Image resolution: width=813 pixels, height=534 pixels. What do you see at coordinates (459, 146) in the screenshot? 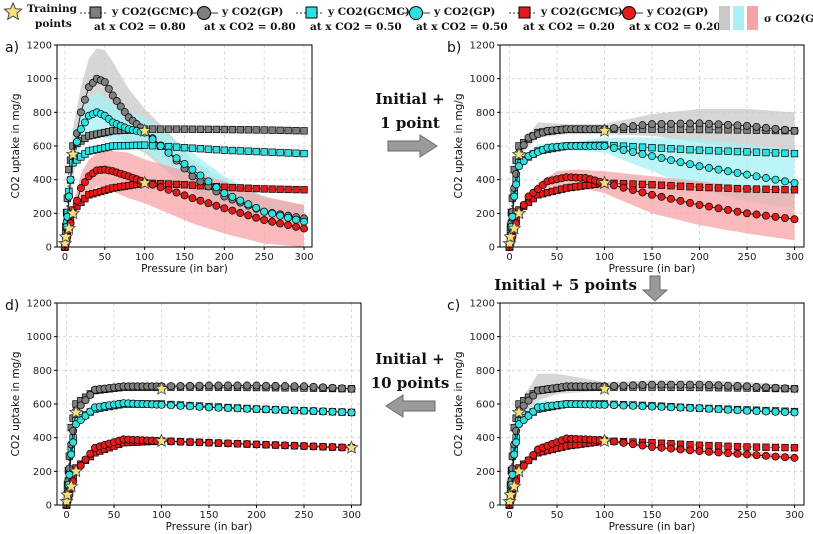
I see `y-axis-label: CO2 uptake in mg/g` at bounding box center [459, 146].